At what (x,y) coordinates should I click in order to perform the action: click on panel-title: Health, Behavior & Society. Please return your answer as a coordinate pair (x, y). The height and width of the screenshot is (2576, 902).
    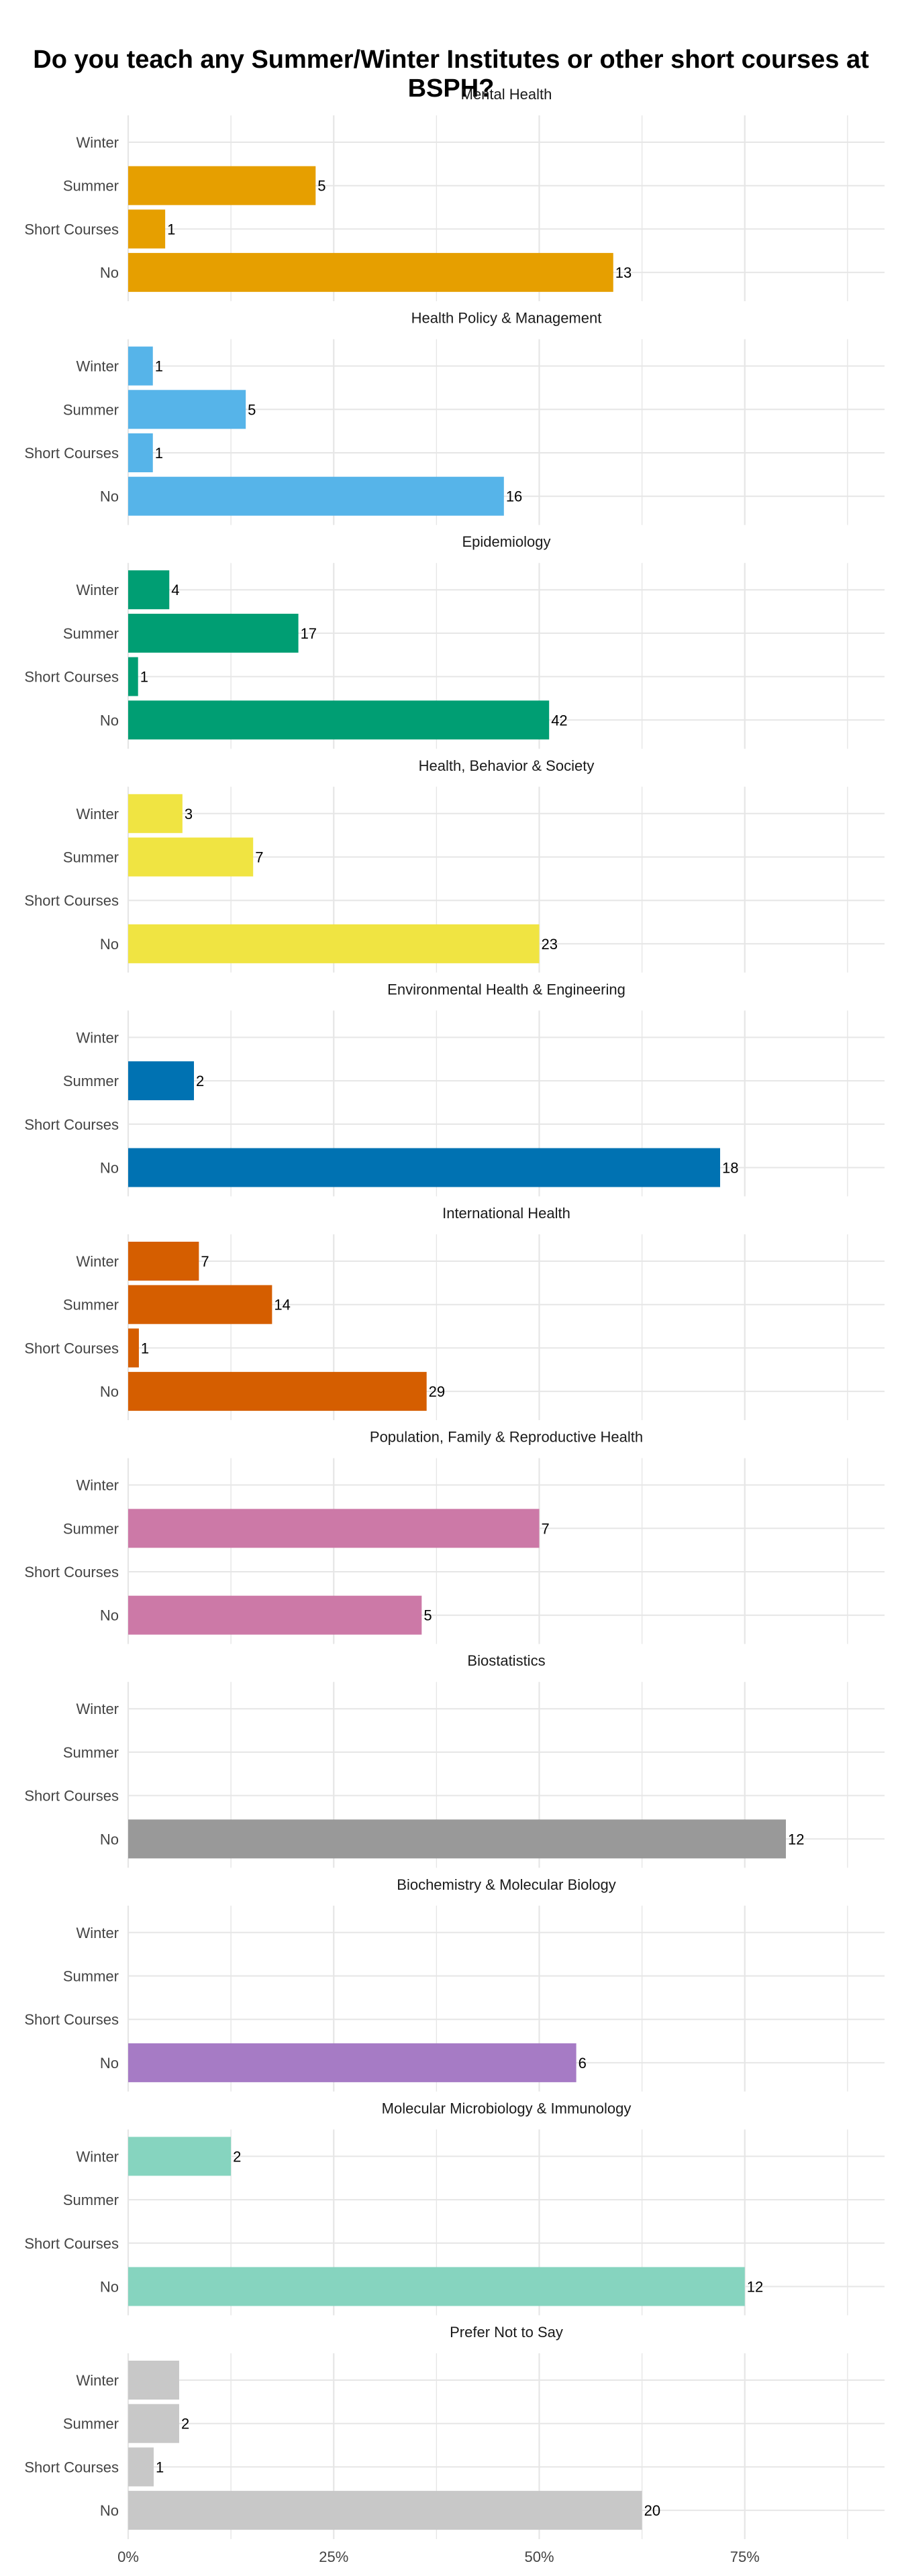
    Looking at the image, I should click on (507, 765).